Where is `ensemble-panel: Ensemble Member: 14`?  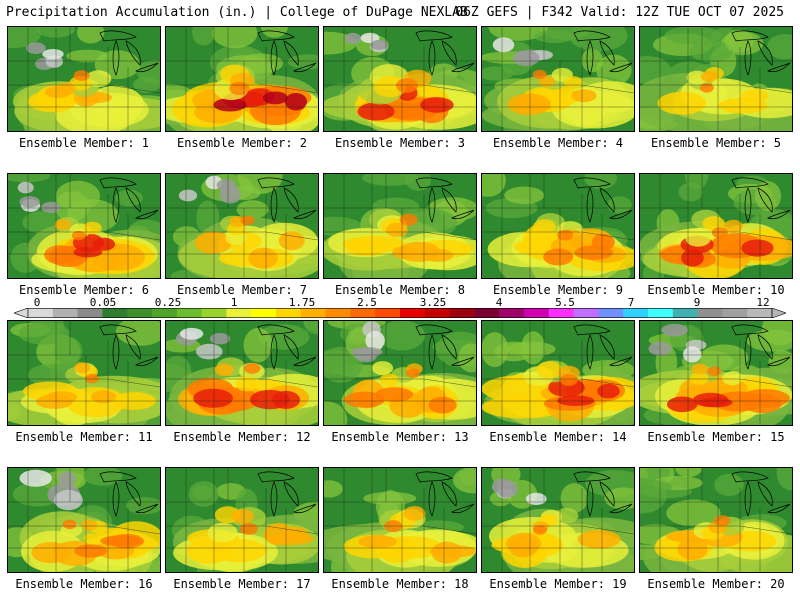 ensemble-panel: Ensemble Member: 14 is located at coordinates (558, 382).